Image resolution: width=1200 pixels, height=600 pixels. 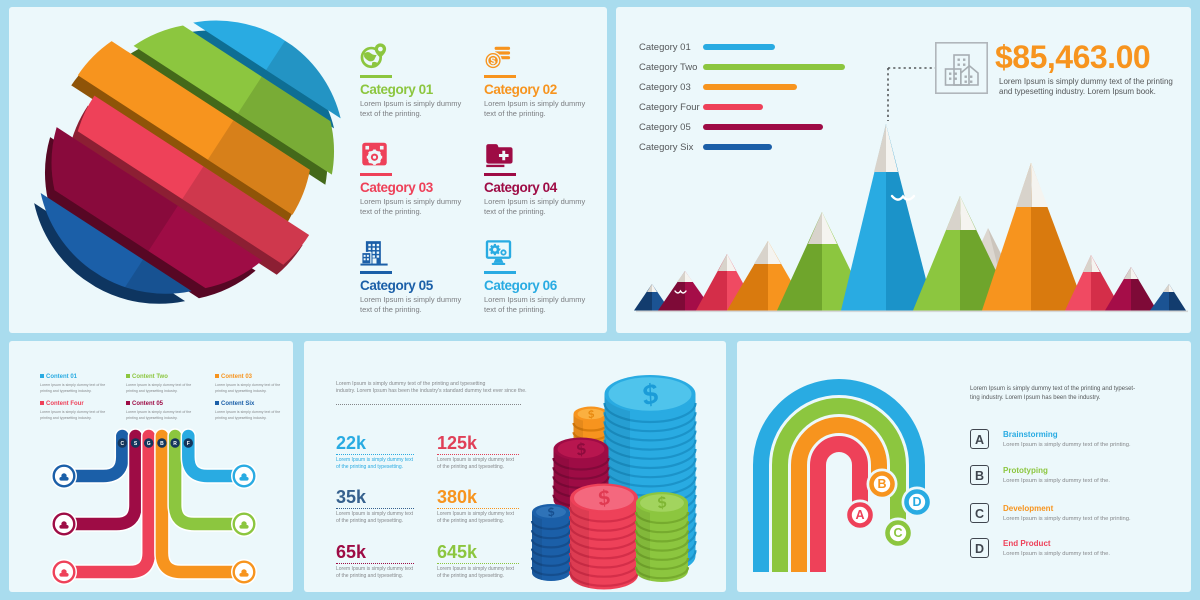 I want to click on svg-text: F, so click(x=188, y=444).